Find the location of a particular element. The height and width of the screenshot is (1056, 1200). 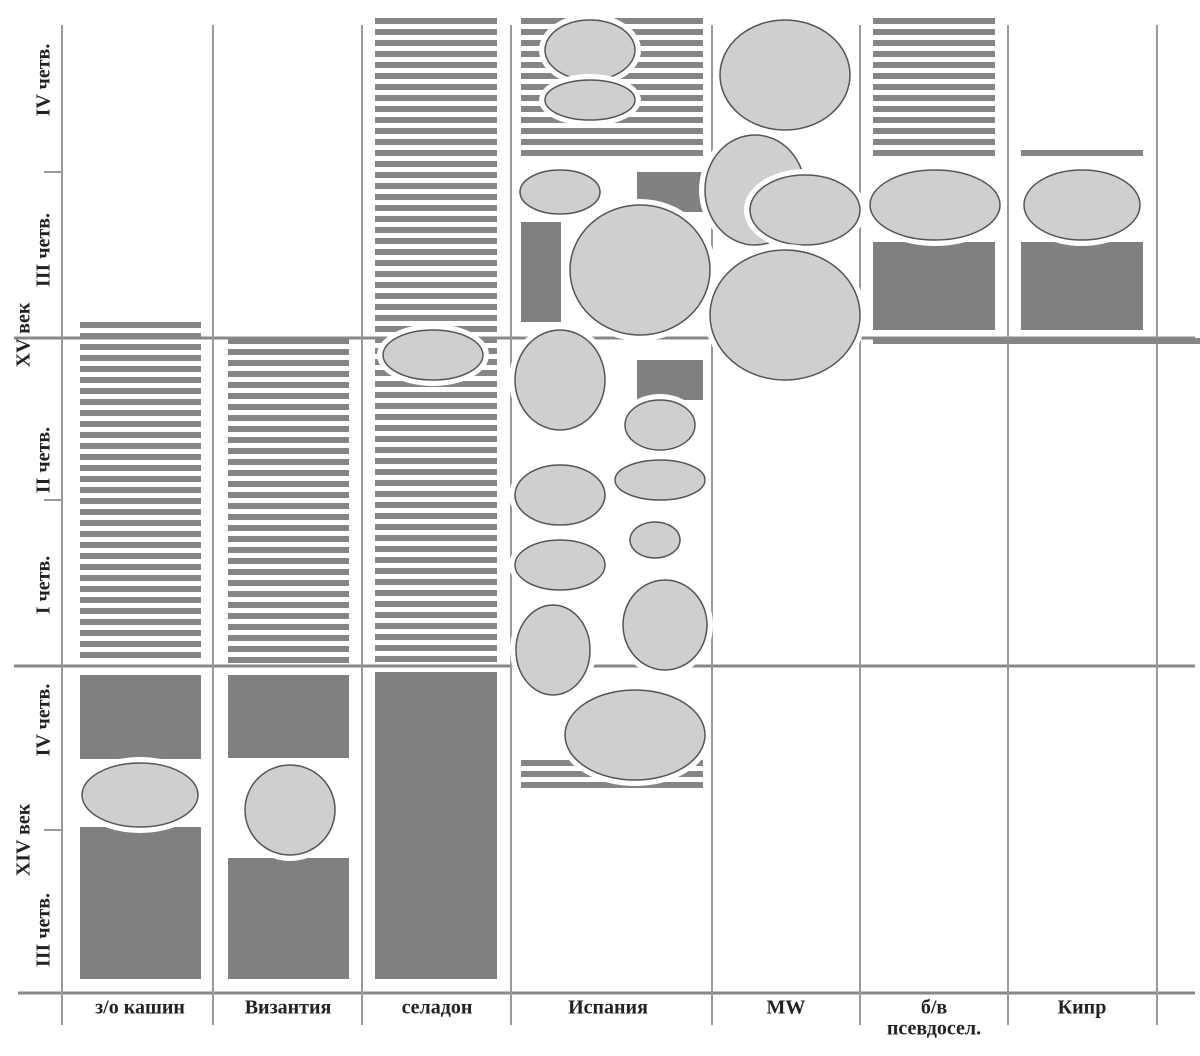

column-label: з/о кашин is located at coordinates (140, 1008).